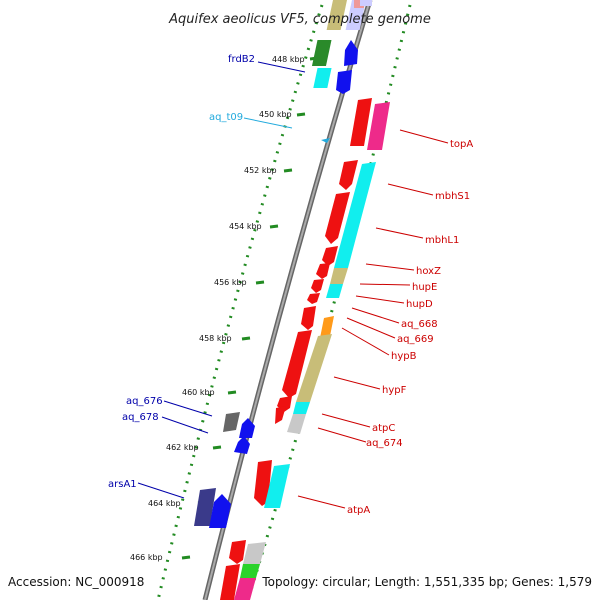 Image resolution: width=600 pixels, height=600 pixels. Describe the element at coordinates (230, 282) in the screenshot. I see `tick-label: 456 kbp` at that location.